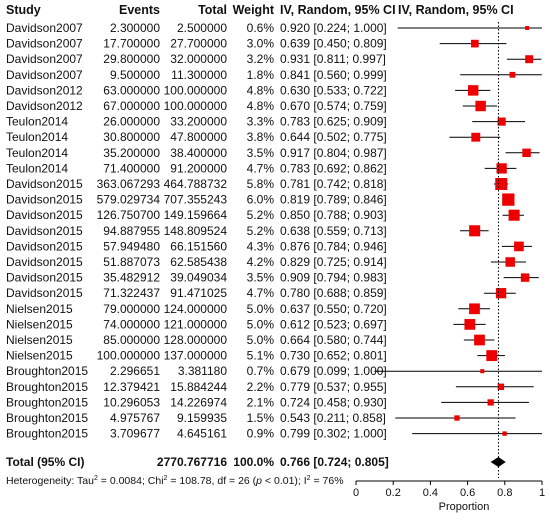  What do you see at coordinates (464, 507) in the screenshot?
I see `x-axis-label: Proportion` at bounding box center [464, 507].